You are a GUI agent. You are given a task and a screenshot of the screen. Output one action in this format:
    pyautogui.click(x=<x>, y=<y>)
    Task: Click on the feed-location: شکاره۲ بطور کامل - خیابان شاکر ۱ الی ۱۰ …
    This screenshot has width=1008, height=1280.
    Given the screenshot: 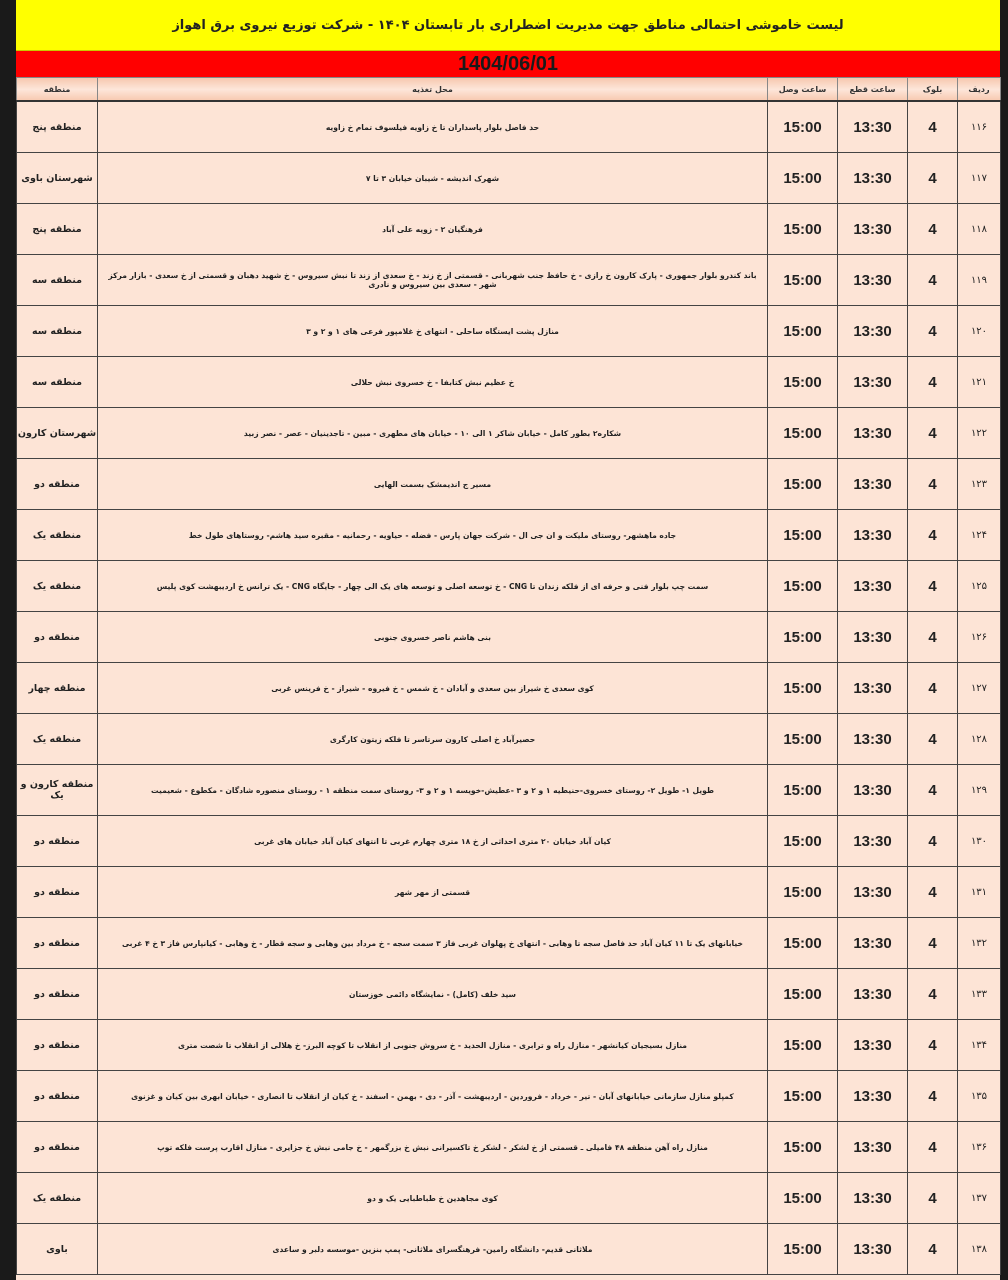 What is the action you would take?
    pyautogui.click(x=432, y=433)
    